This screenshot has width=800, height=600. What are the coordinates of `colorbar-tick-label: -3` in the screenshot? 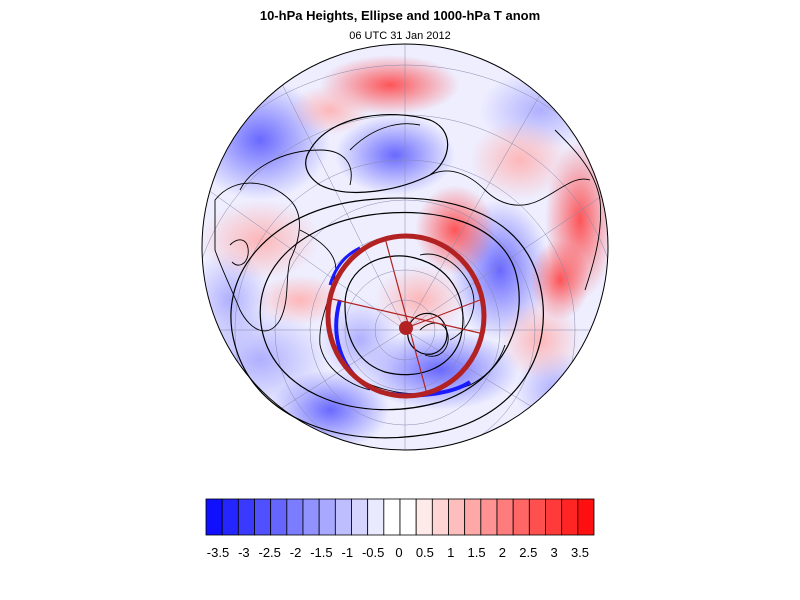 It's located at (244, 552).